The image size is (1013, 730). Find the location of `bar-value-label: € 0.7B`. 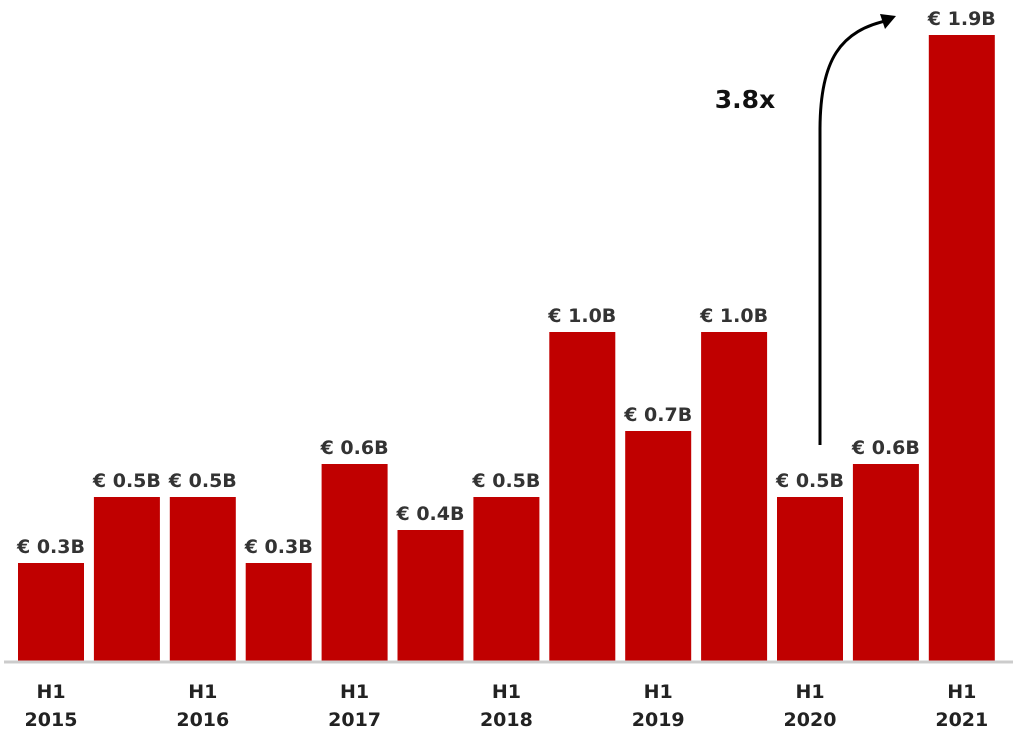

bar-value-label: € 0.7B is located at coordinates (657, 415).